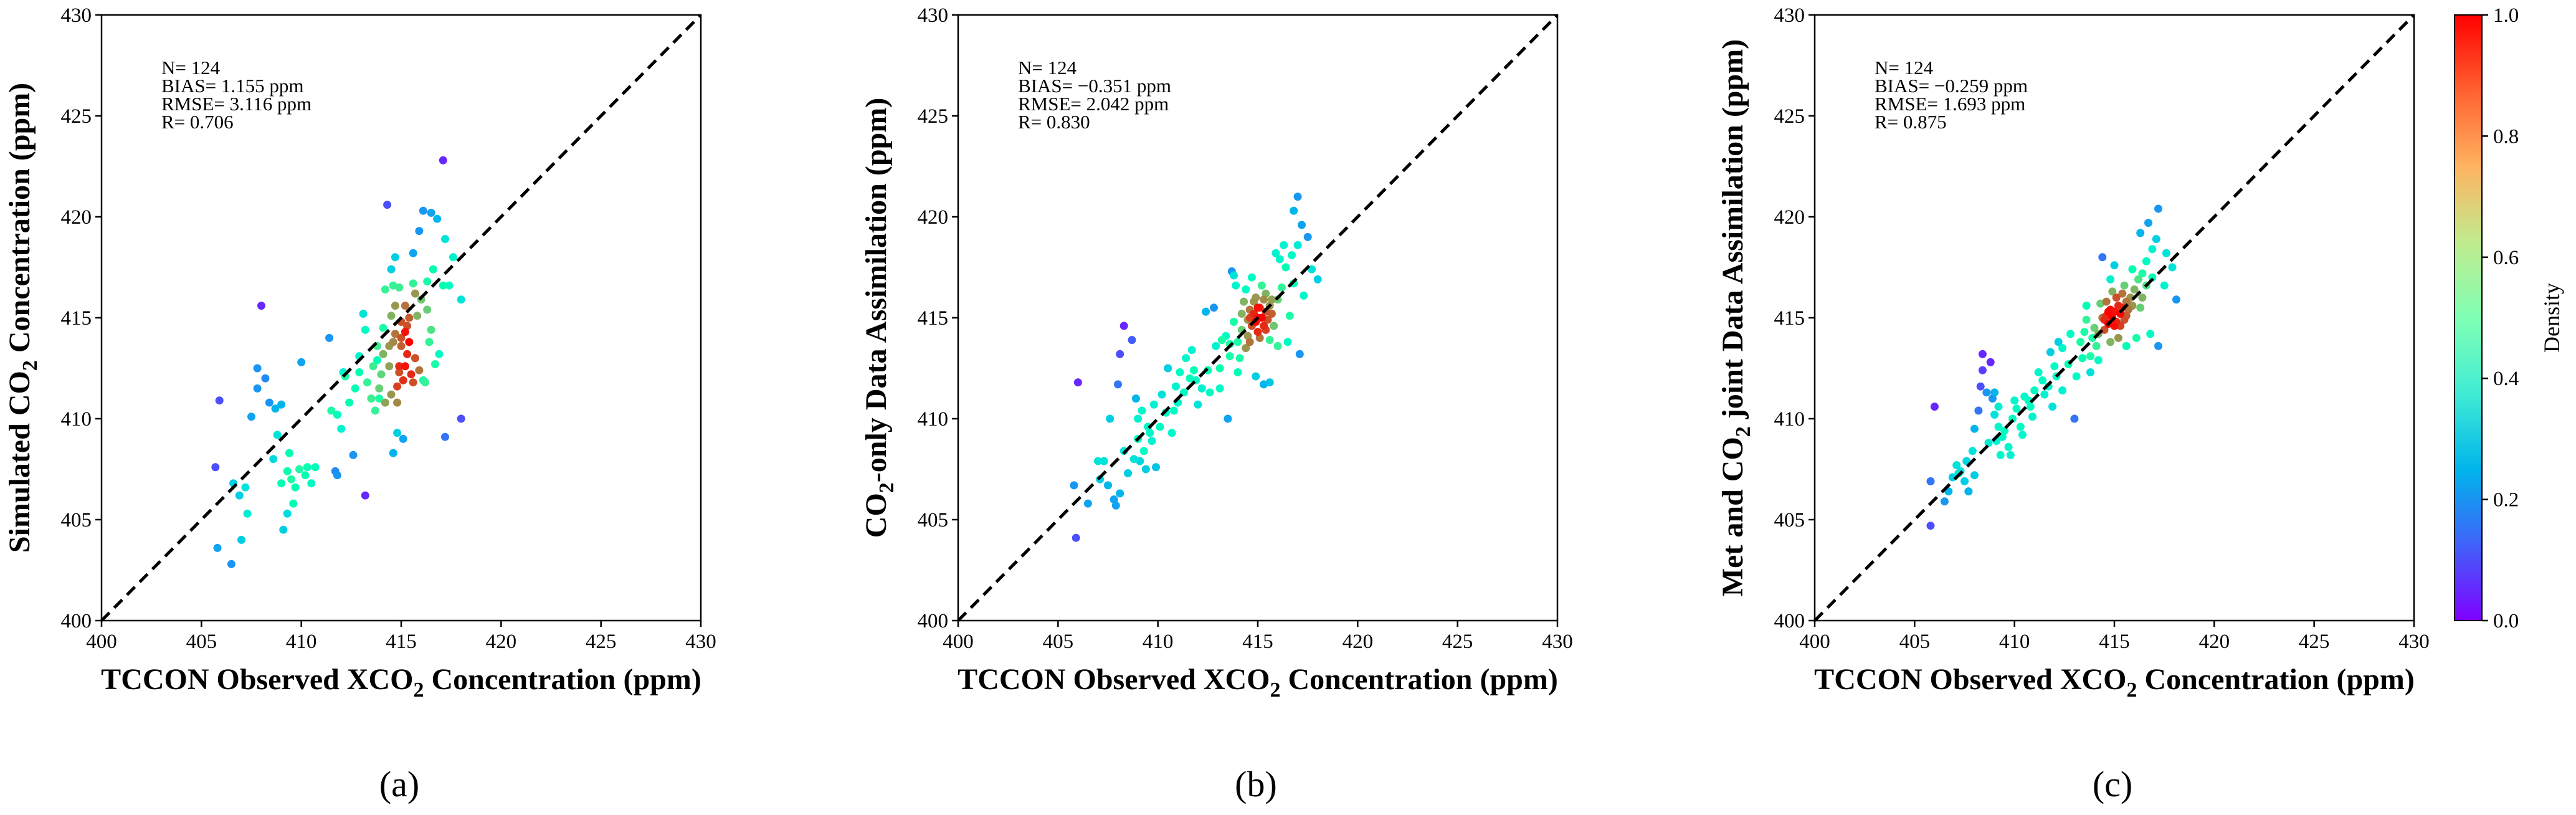 Image resolution: width=2576 pixels, height=815 pixels. What do you see at coordinates (232, 86) in the screenshot?
I see `stat-line: BIAS= 1.155 ppm` at bounding box center [232, 86].